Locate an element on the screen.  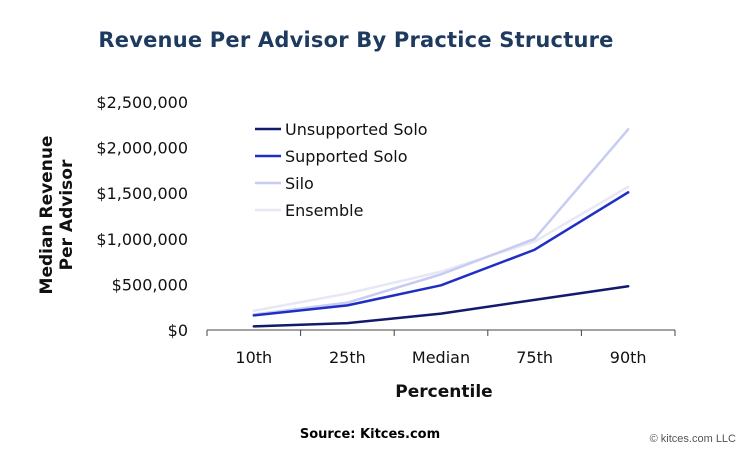
legend-label: Ensemble is located at coordinates (324, 210).